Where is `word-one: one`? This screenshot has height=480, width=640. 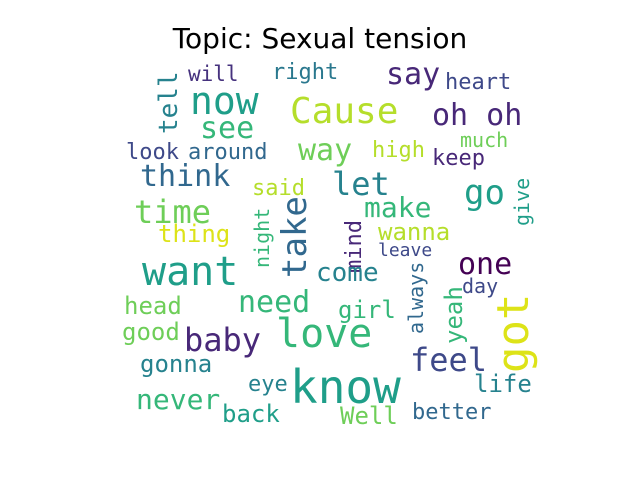 word-one: one is located at coordinates (485, 264).